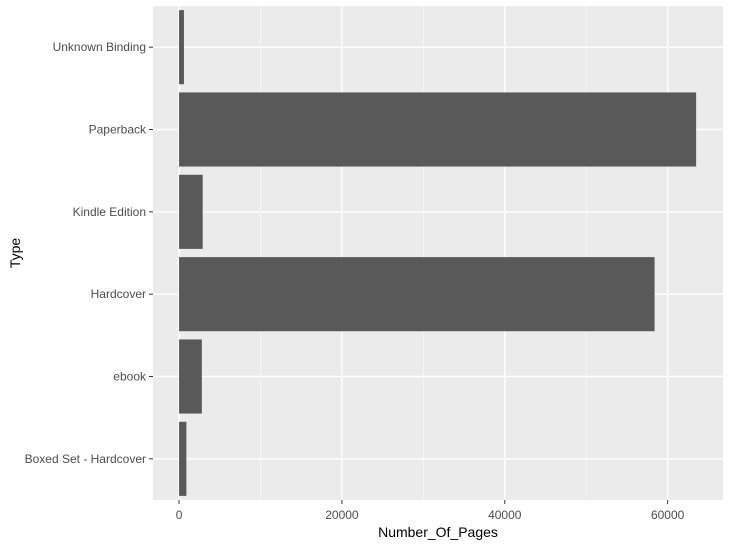  Describe the element at coordinates (179, 515) in the screenshot. I see `x-tick-label: 0` at that location.